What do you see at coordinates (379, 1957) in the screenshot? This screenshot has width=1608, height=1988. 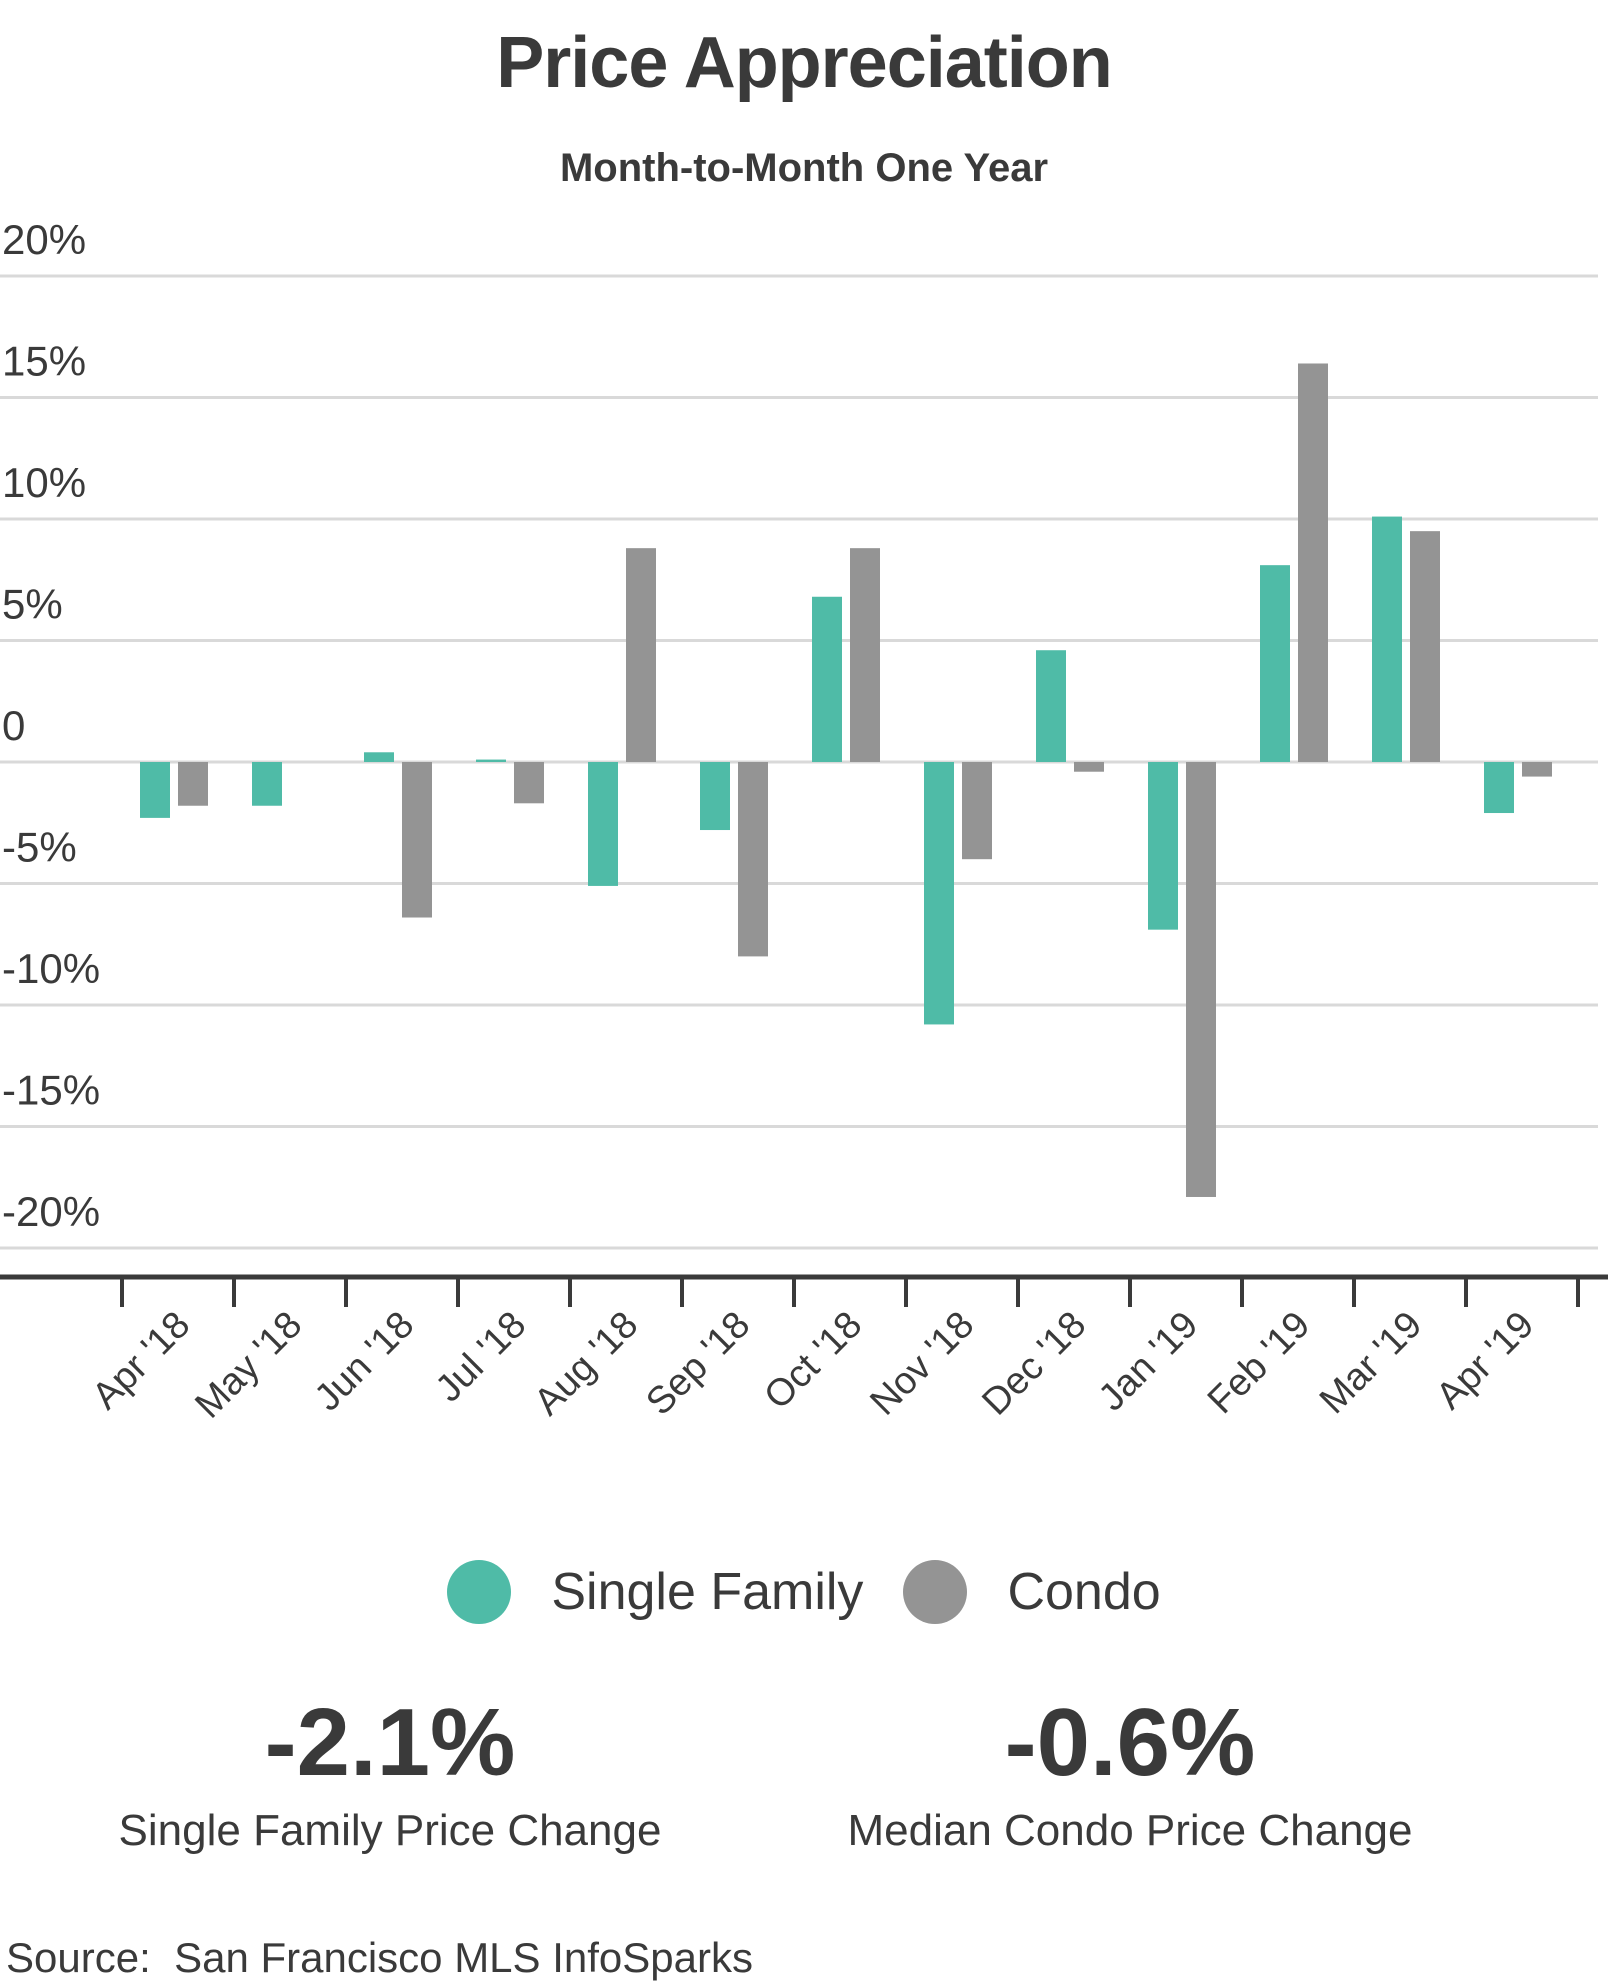 I see `source-note: Source: San Francisco MLS InfoSparks` at bounding box center [379, 1957].